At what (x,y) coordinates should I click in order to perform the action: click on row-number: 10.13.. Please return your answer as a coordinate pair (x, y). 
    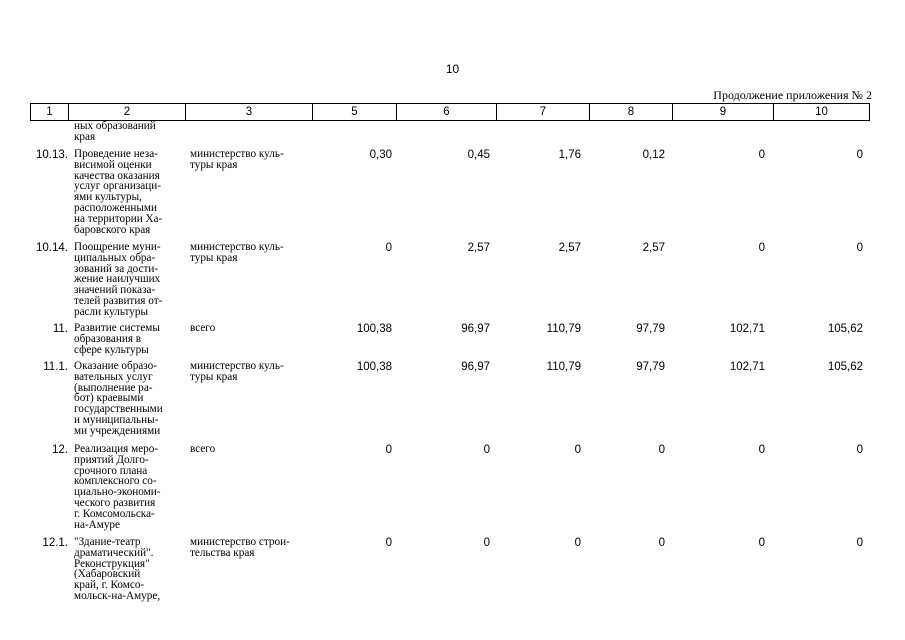
    Looking at the image, I should click on (52, 155).